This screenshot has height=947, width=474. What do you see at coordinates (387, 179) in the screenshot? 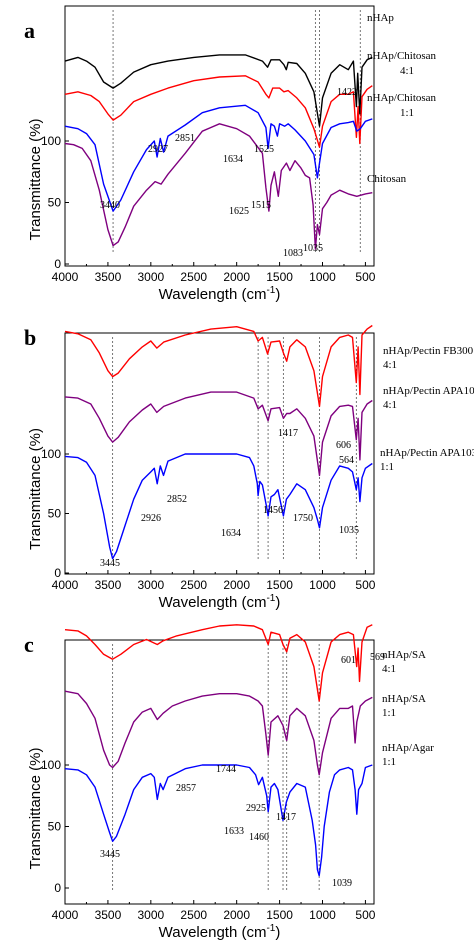
I see `series-label: Chitosan` at bounding box center [387, 179].